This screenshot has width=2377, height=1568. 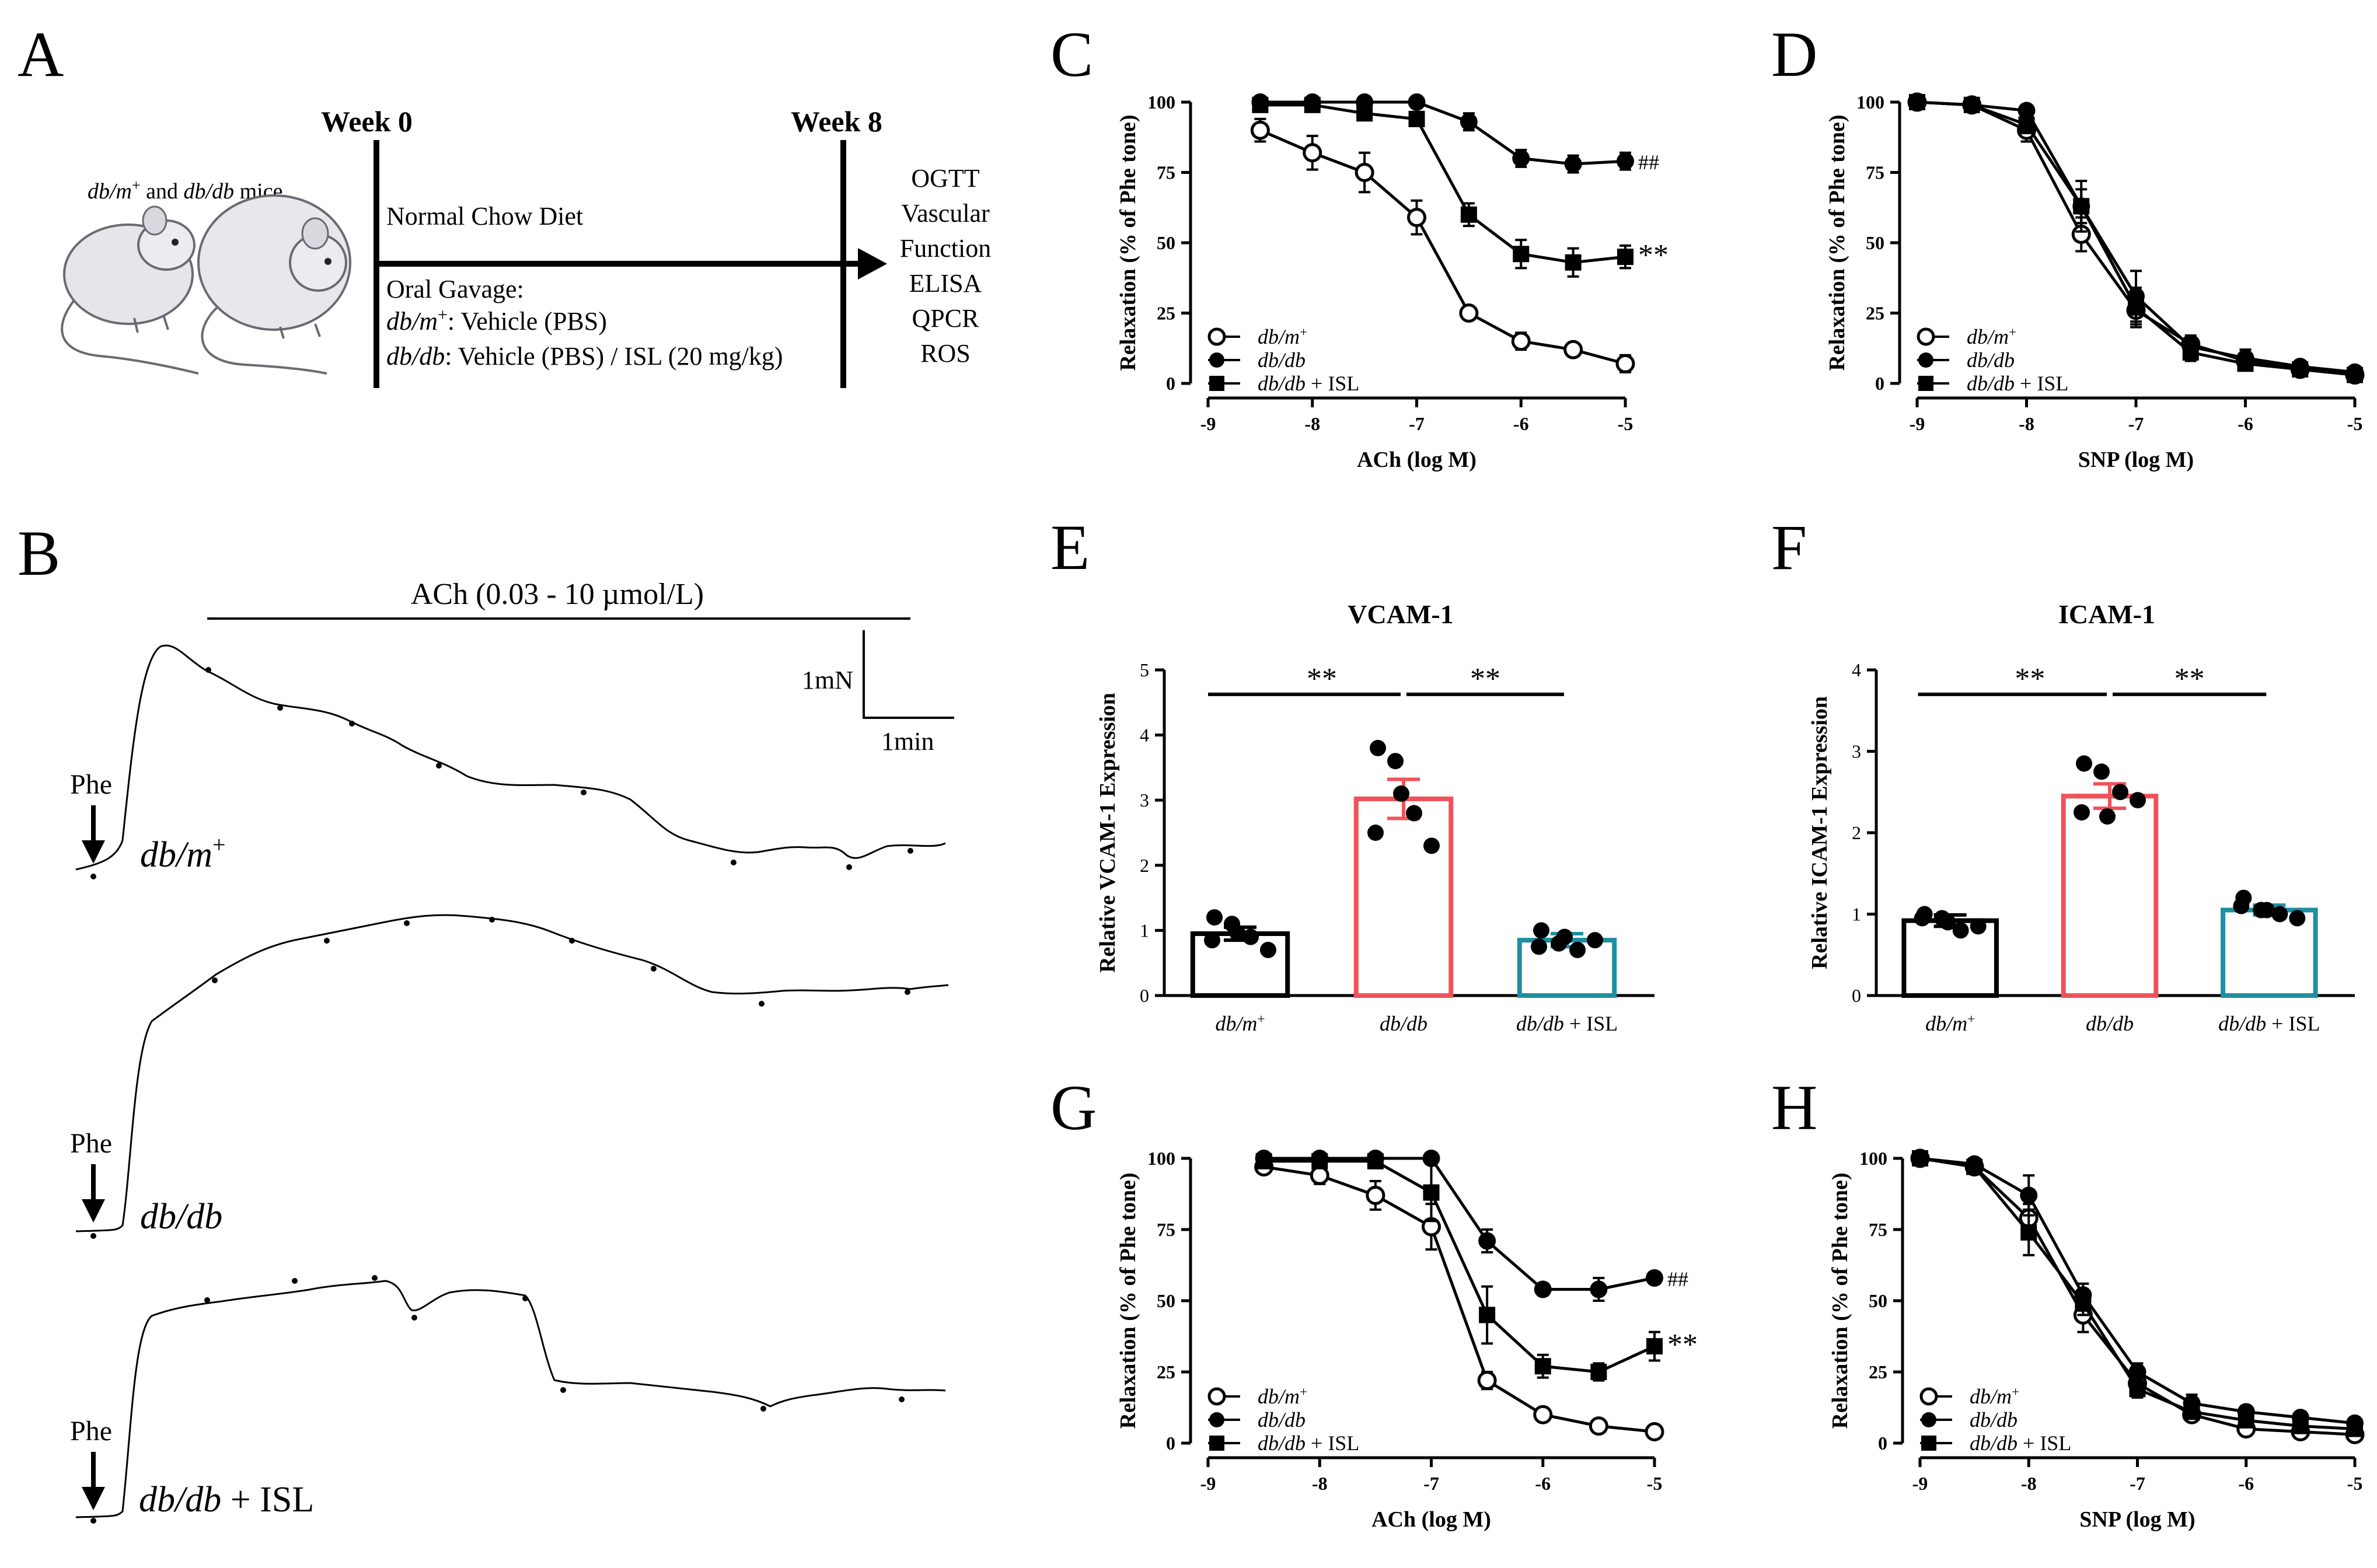 What do you see at coordinates (1257, 1419) in the screenshot?
I see `legend-entry: db/db` at bounding box center [1257, 1419].